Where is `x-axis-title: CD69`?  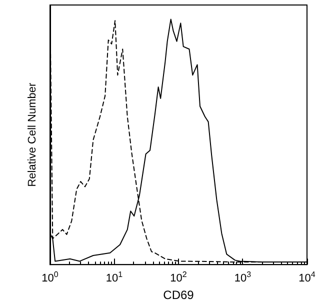 x-axis-title: CD69 is located at coordinates (178, 295).